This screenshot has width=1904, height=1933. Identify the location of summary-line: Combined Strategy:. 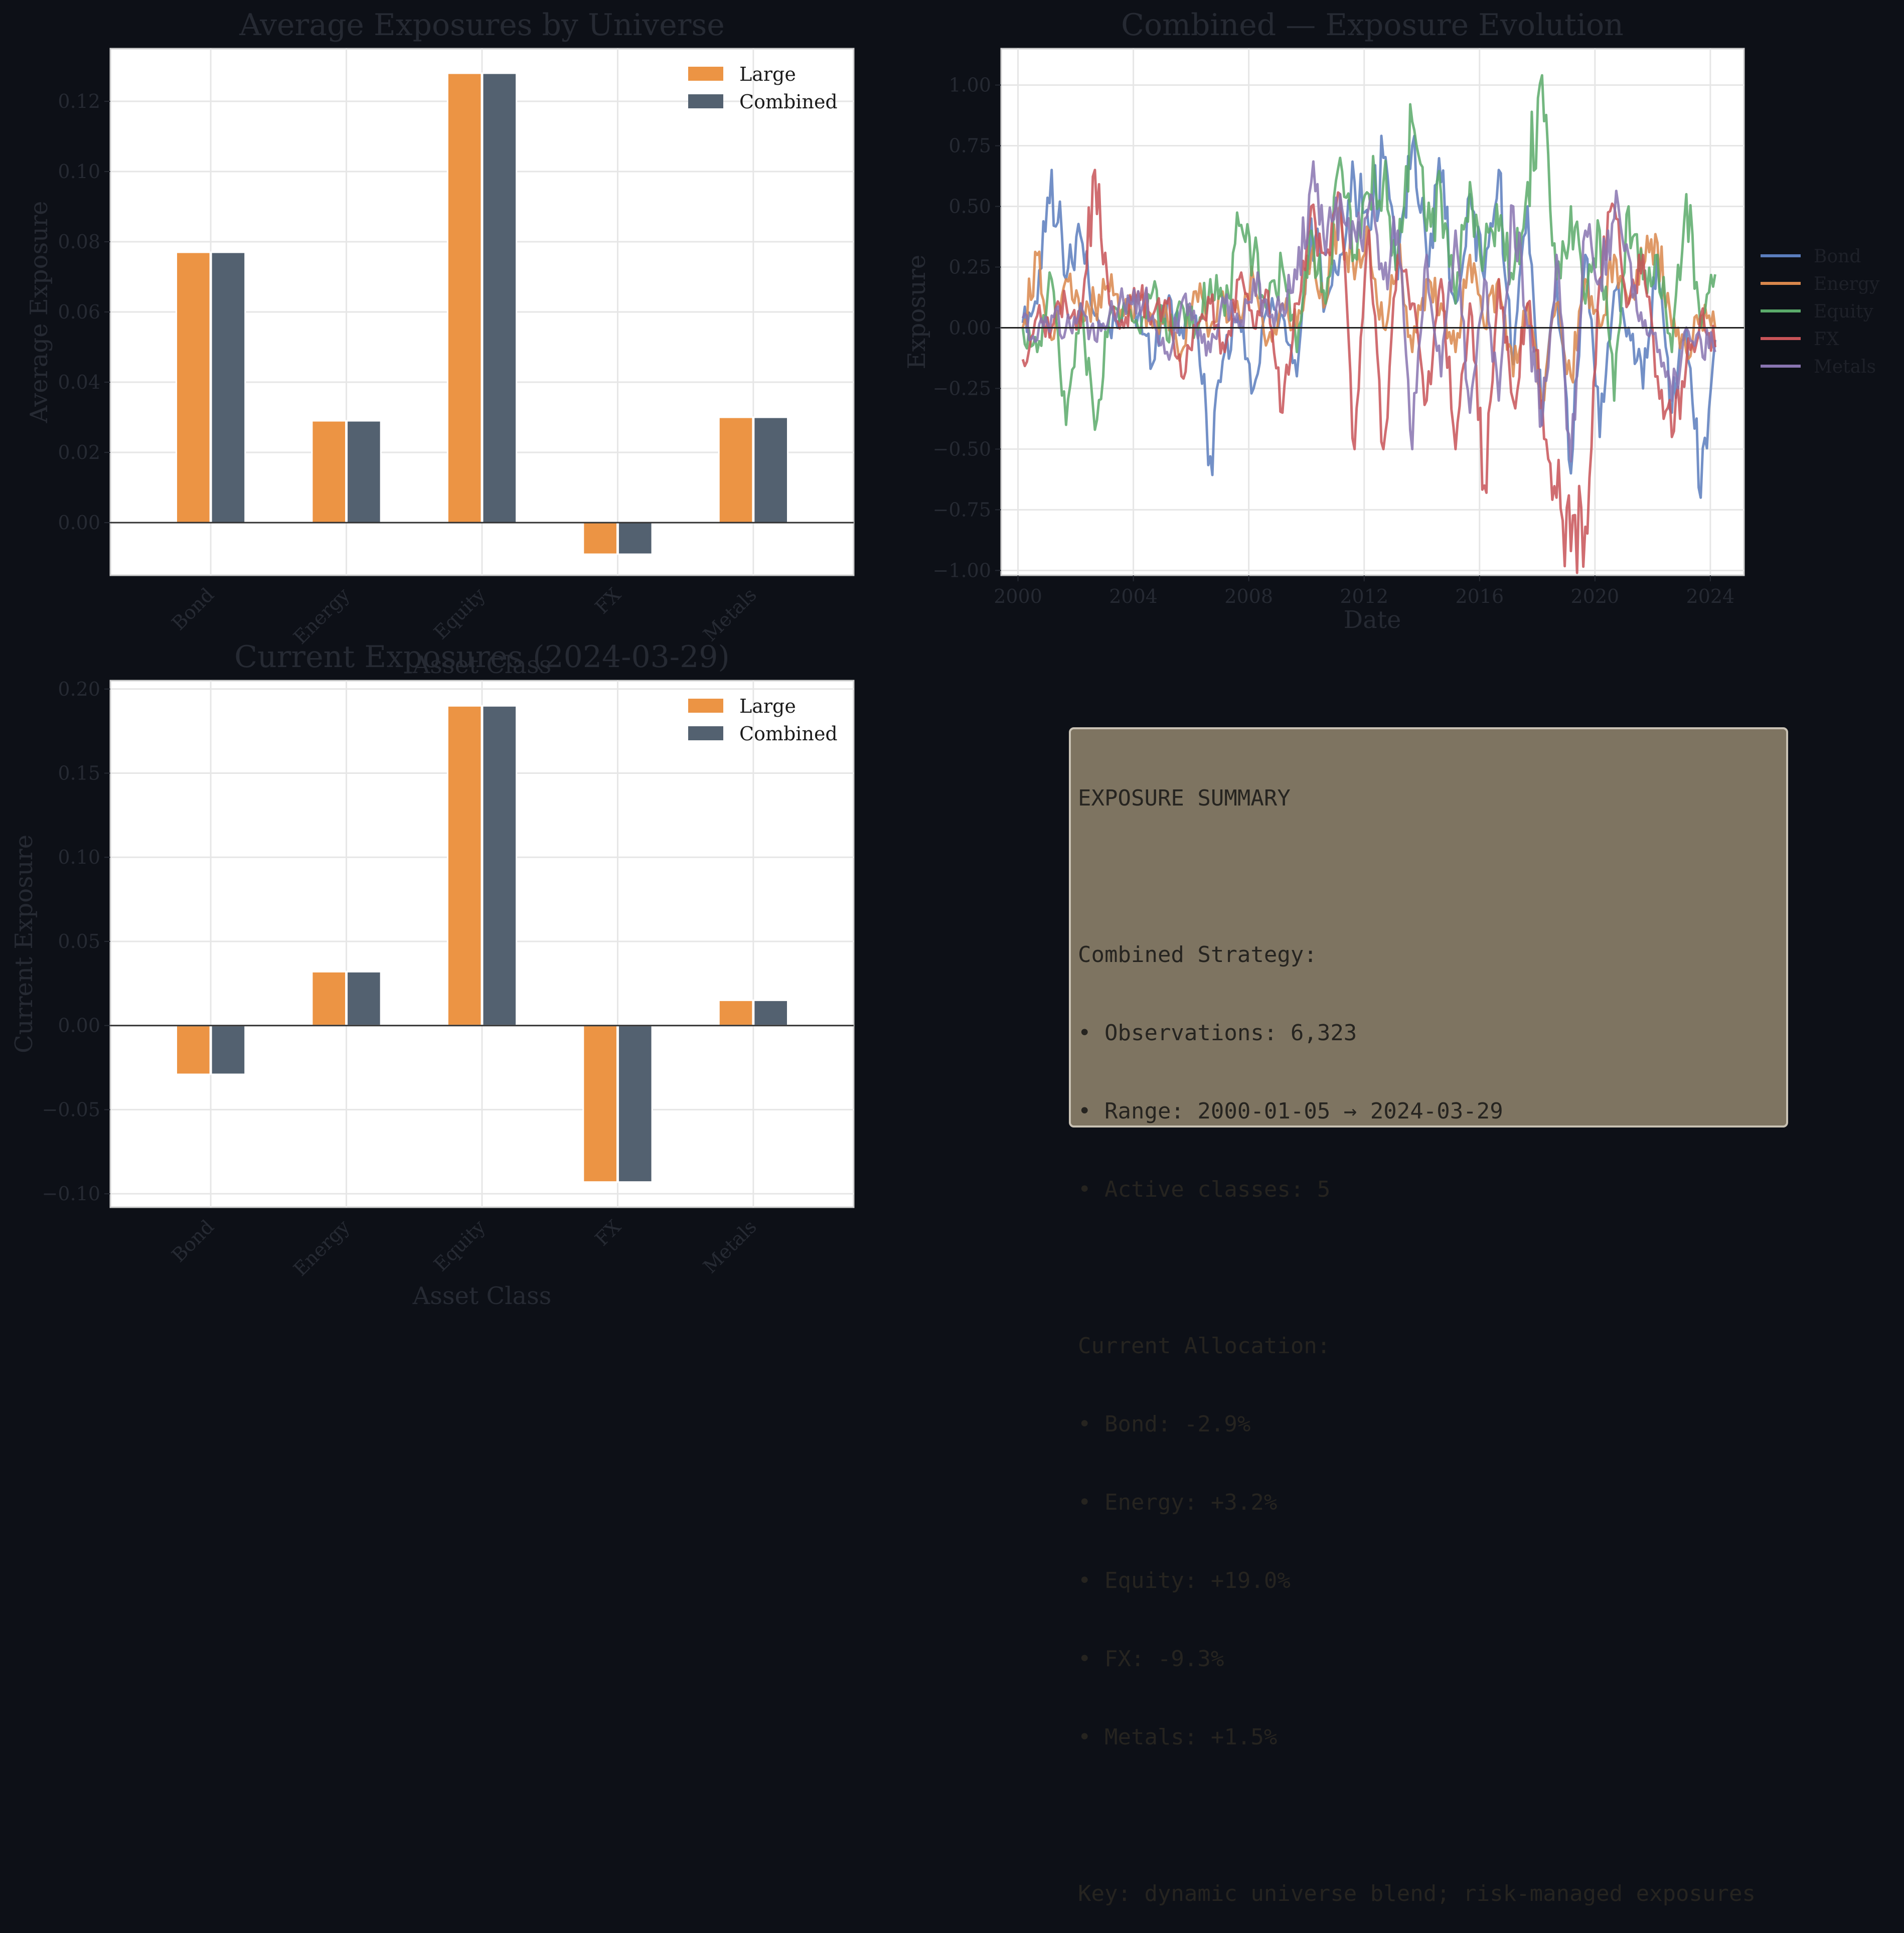
(1197, 955).